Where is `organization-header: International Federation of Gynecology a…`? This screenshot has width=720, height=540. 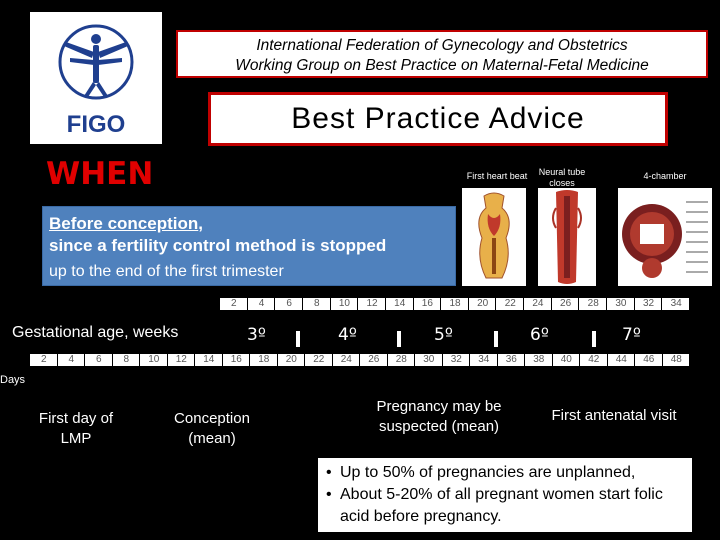 organization-header: International Federation of Gynecology a… is located at coordinates (442, 54).